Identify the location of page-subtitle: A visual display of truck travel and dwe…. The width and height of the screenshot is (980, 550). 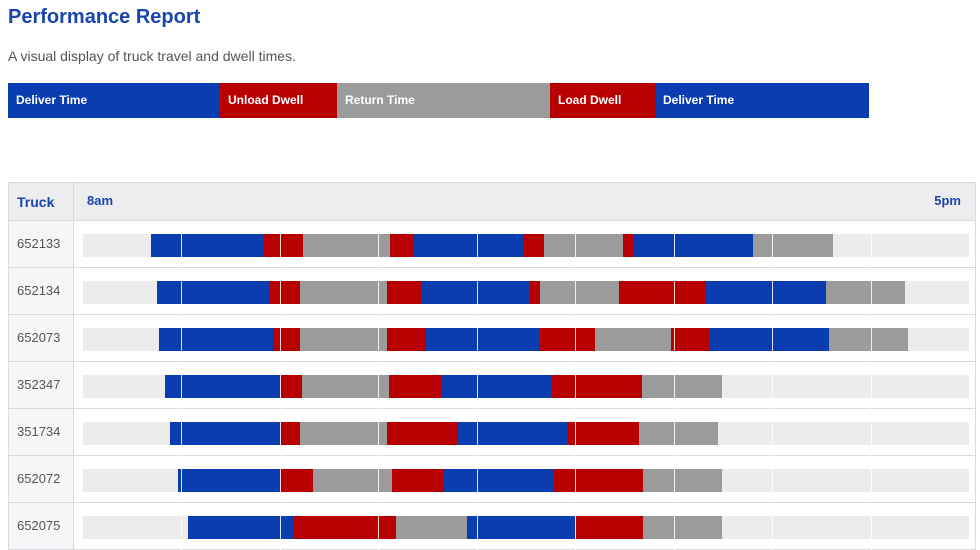
(152, 56).